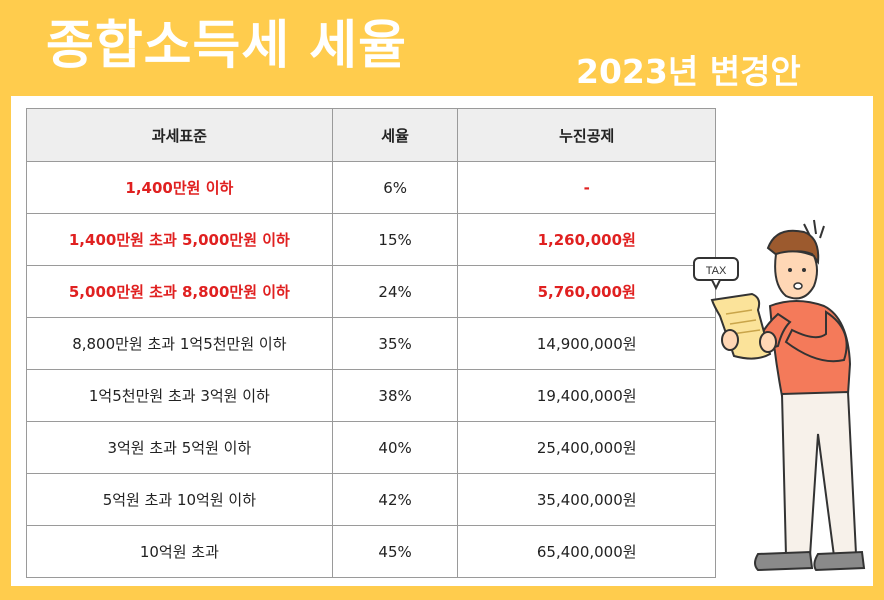 This screenshot has height=600, width=884. I want to click on cell-deduction: 5,760,000원, so click(586, 291).